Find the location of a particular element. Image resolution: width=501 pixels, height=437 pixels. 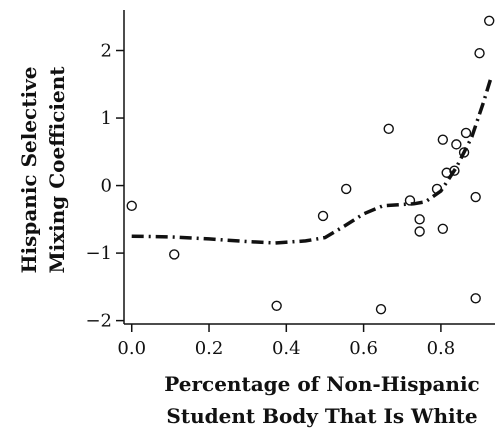

y-tick-label: 0 is located at coordinates (106, 186).